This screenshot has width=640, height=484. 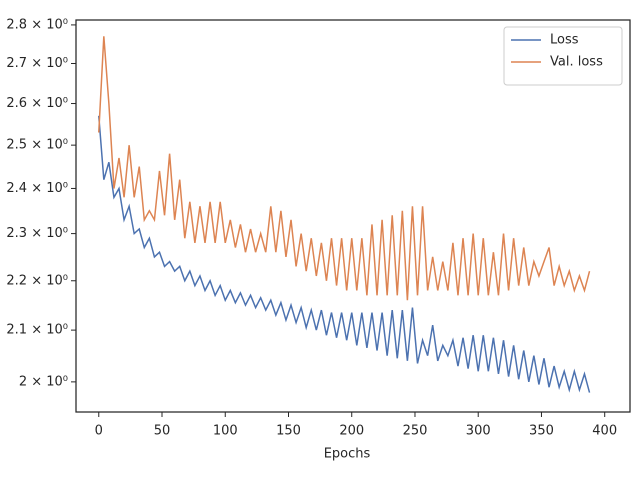 I want to click on x-tick-label: 100, so click(x=225, y=431).